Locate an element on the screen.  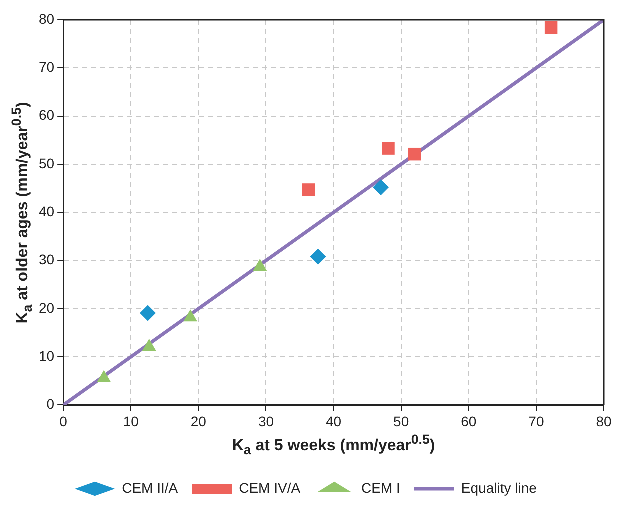
x-tick-label: 80 is located at coordinates (604, 421).